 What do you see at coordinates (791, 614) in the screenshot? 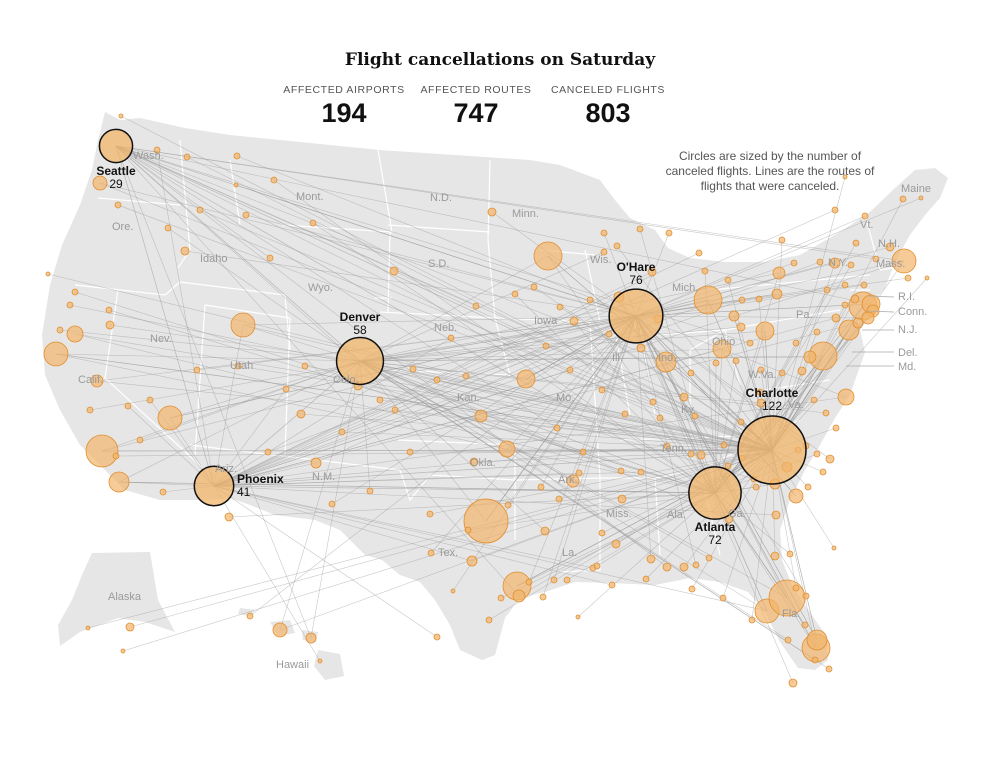
I see `state-label: Fla.` at bounding box center [791, 614].